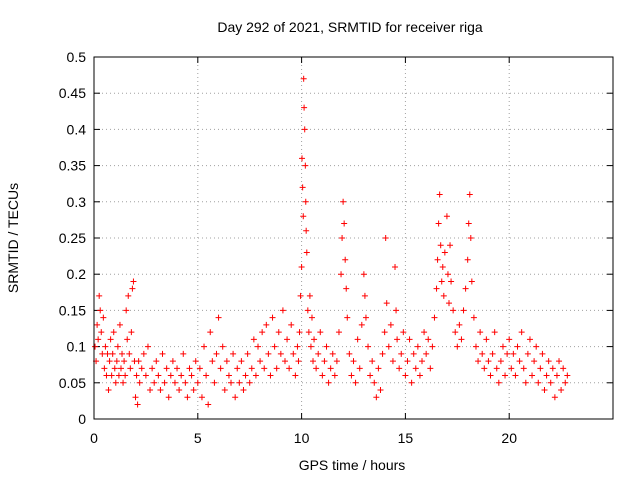  I want to click on y-tick-label: 0.1, so click(77, 347).